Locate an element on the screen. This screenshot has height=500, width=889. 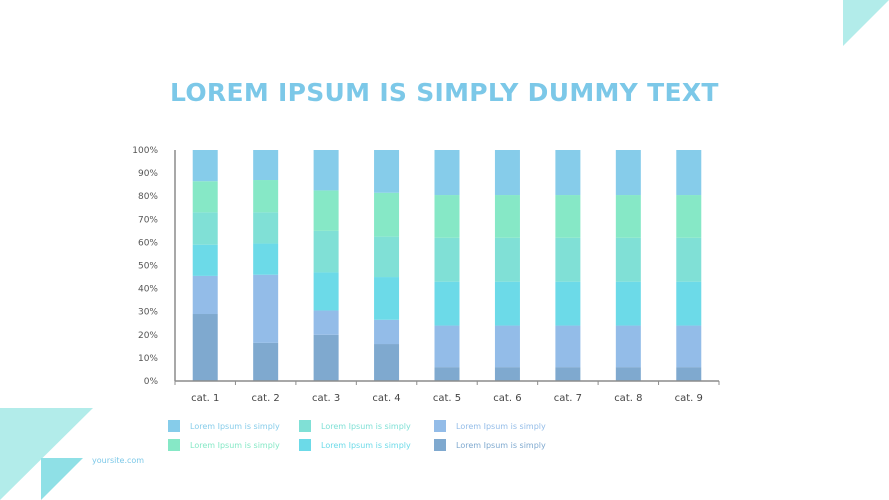
y-tick-label: 10% is located at coordinates (148, 359).